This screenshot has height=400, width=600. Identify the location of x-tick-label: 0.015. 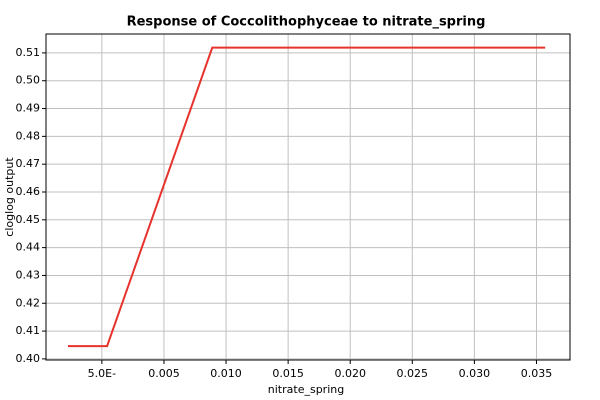
(288, 373).